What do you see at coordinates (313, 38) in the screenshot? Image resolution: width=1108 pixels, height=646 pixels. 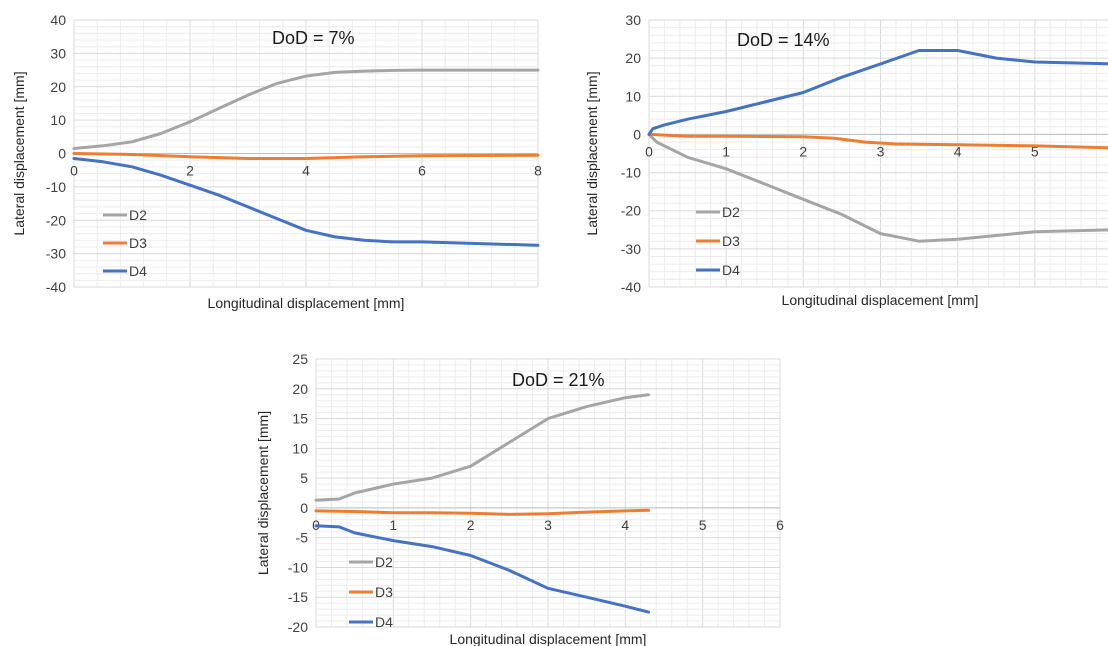 I see `chart-title: DoD = 7%` at bounding box center [313, 38].